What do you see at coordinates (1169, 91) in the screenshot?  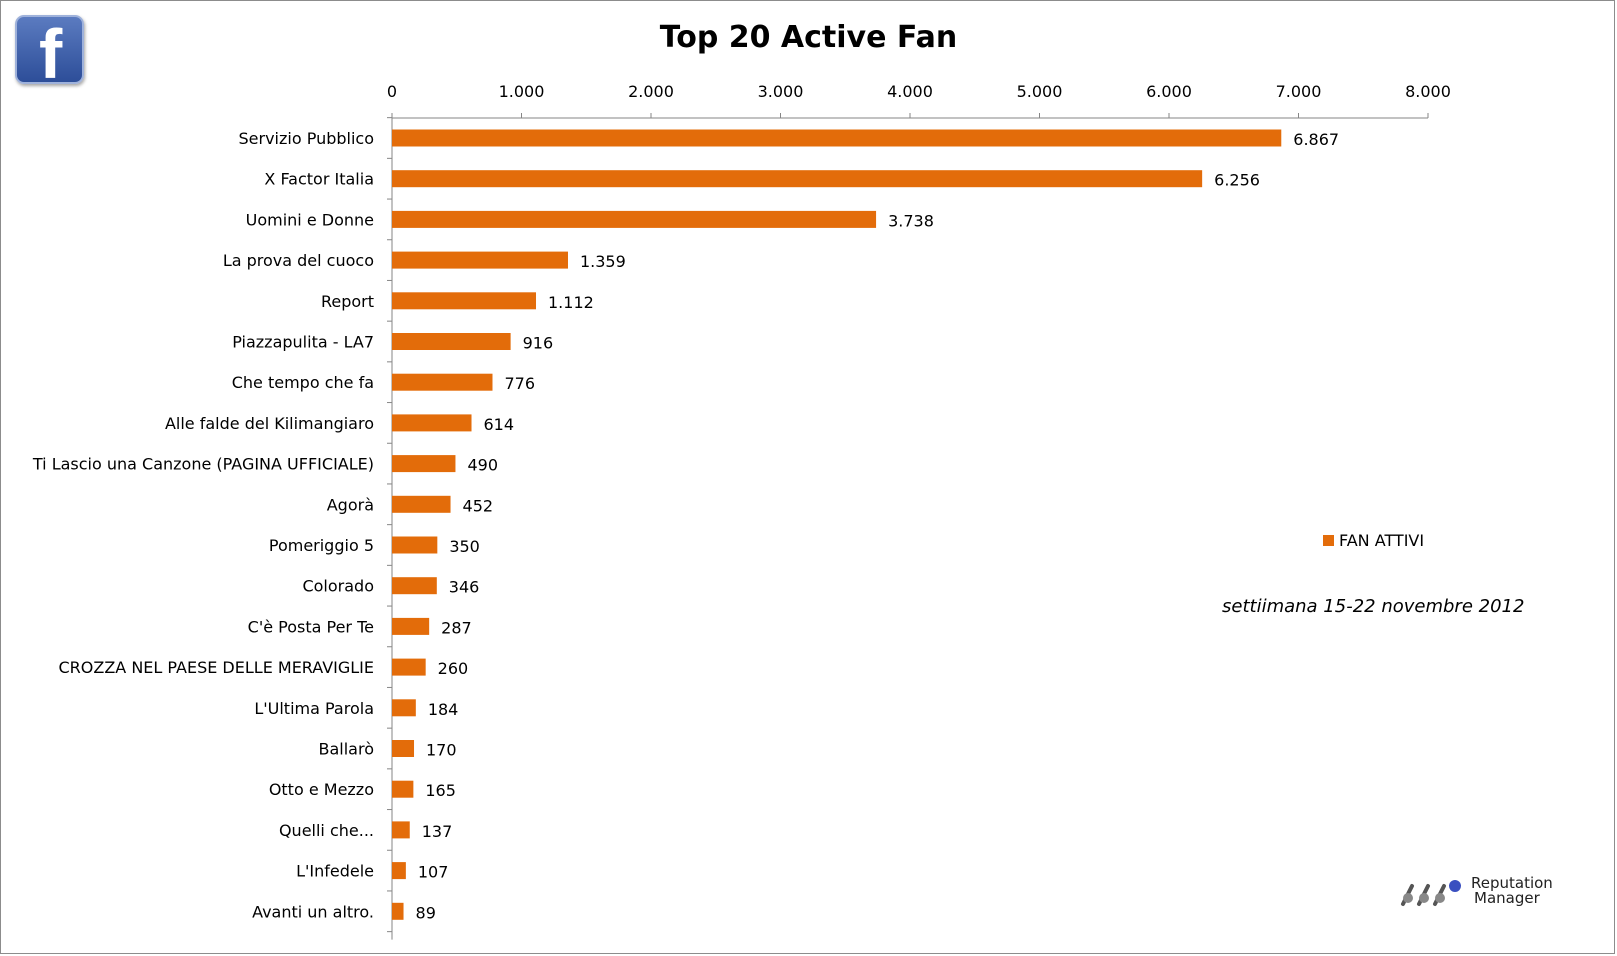 I see `x-tick-label: 6.000` at bounding box center [1169, 91].